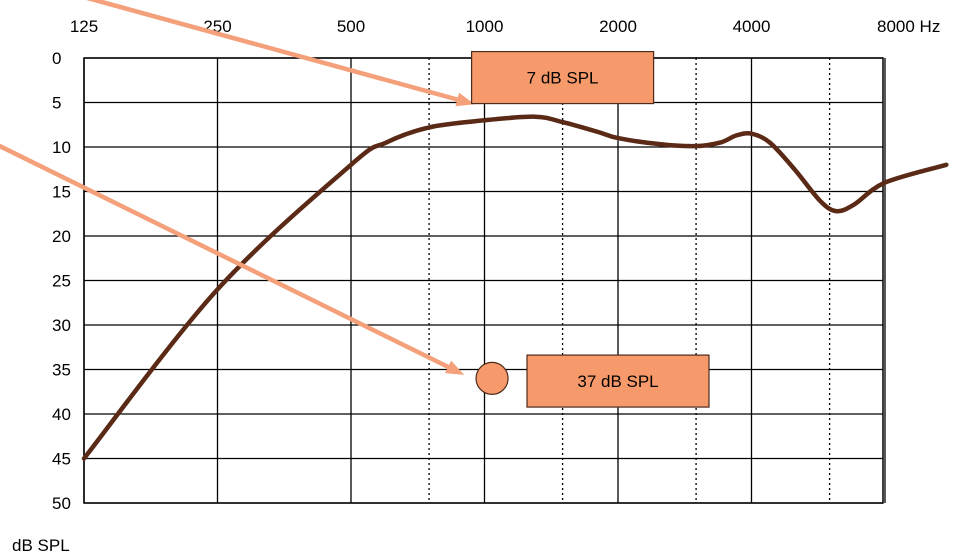  Describe the element at coordinates (273, 51) in the screenshot. I see `annotation-arrow-shaft` at that location.